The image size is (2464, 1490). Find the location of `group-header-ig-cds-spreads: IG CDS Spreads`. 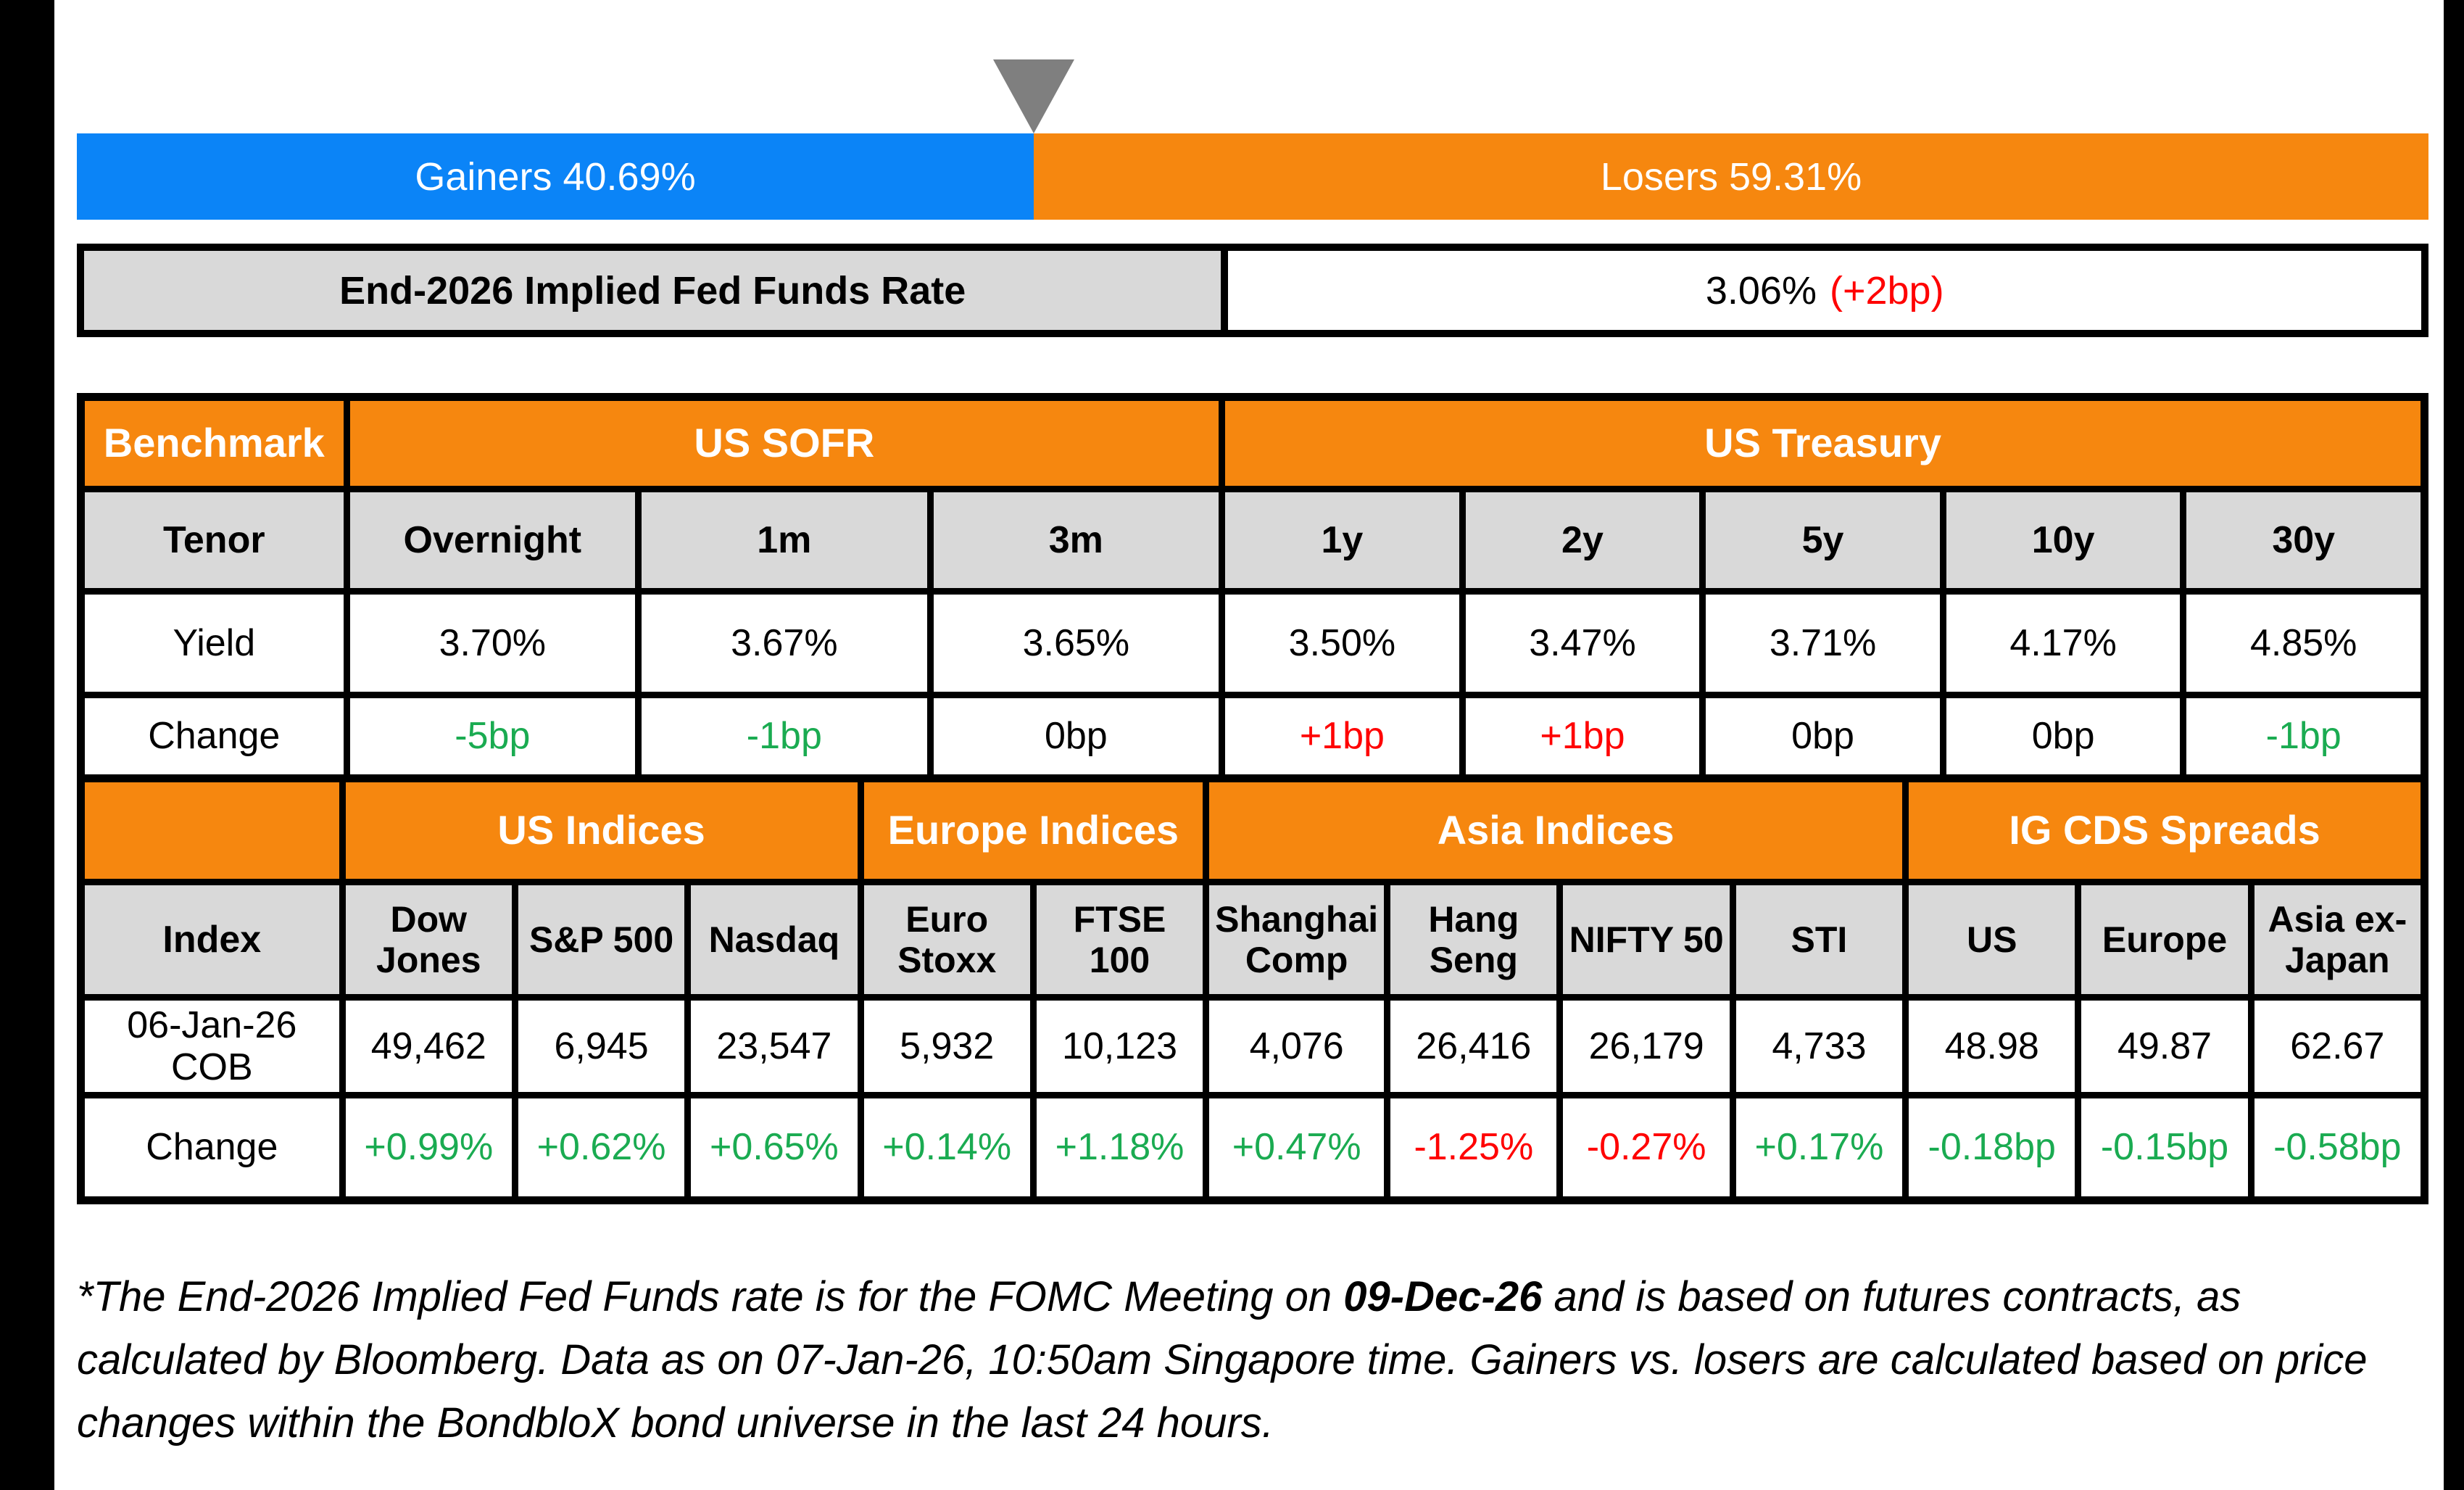

group-header-ig-cds-spreads: IG CDS Spreads is located at coordinates (2165, 830).